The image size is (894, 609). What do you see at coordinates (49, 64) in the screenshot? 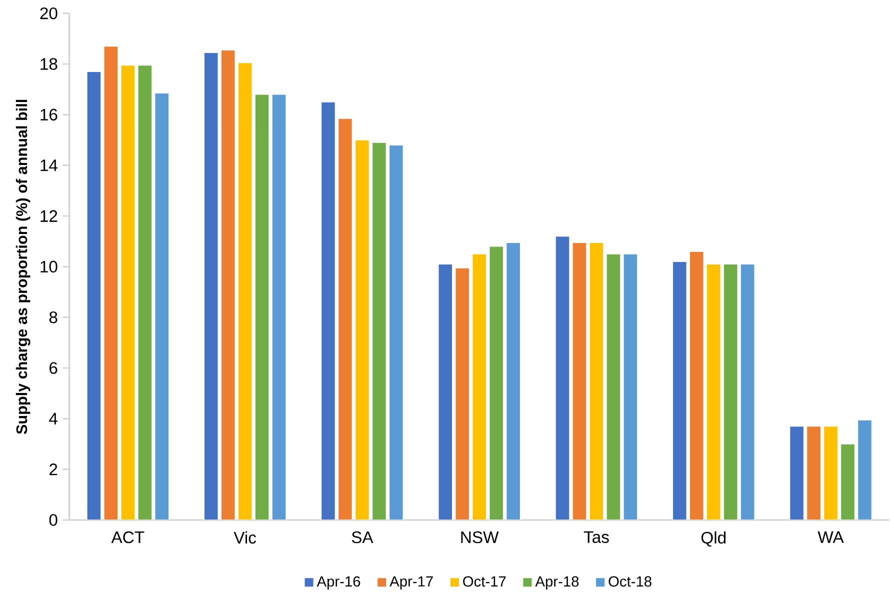
I see `y-tick-label: 18` at bounding box center [49, 64].